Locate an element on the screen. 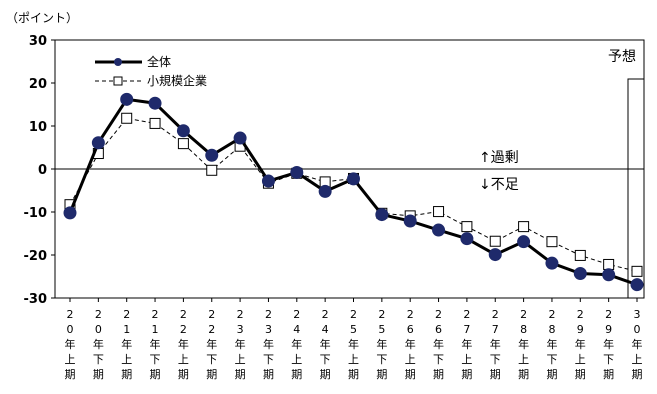  legend-label-all: 全体 is located at coordinates (159, 61).